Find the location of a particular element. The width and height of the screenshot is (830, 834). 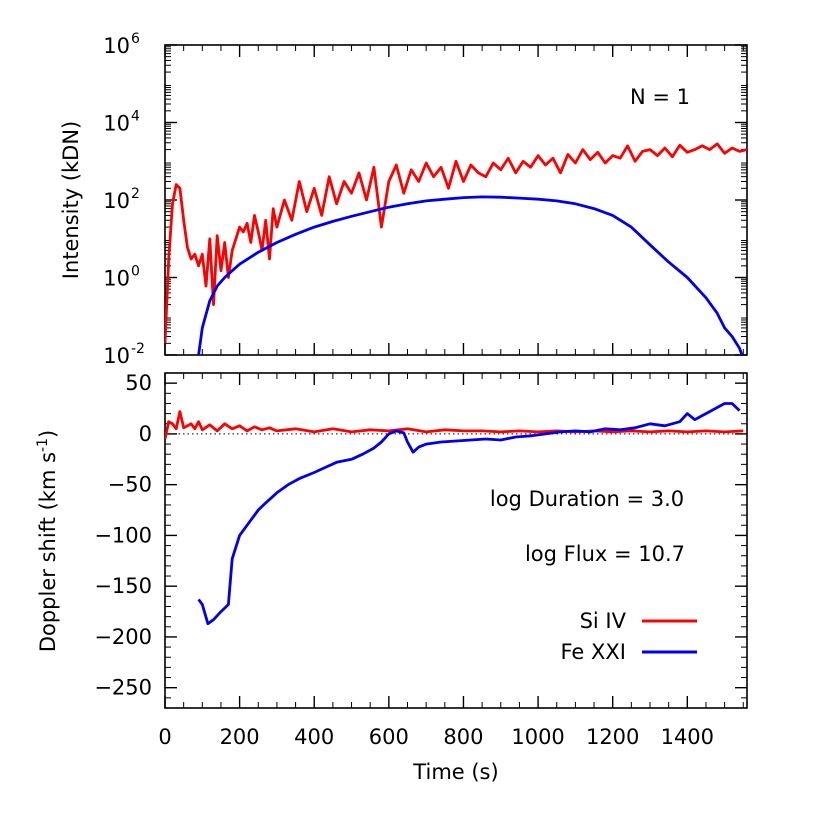

top-ytick-label: 10⁶ is located at coordinates (121, 44).